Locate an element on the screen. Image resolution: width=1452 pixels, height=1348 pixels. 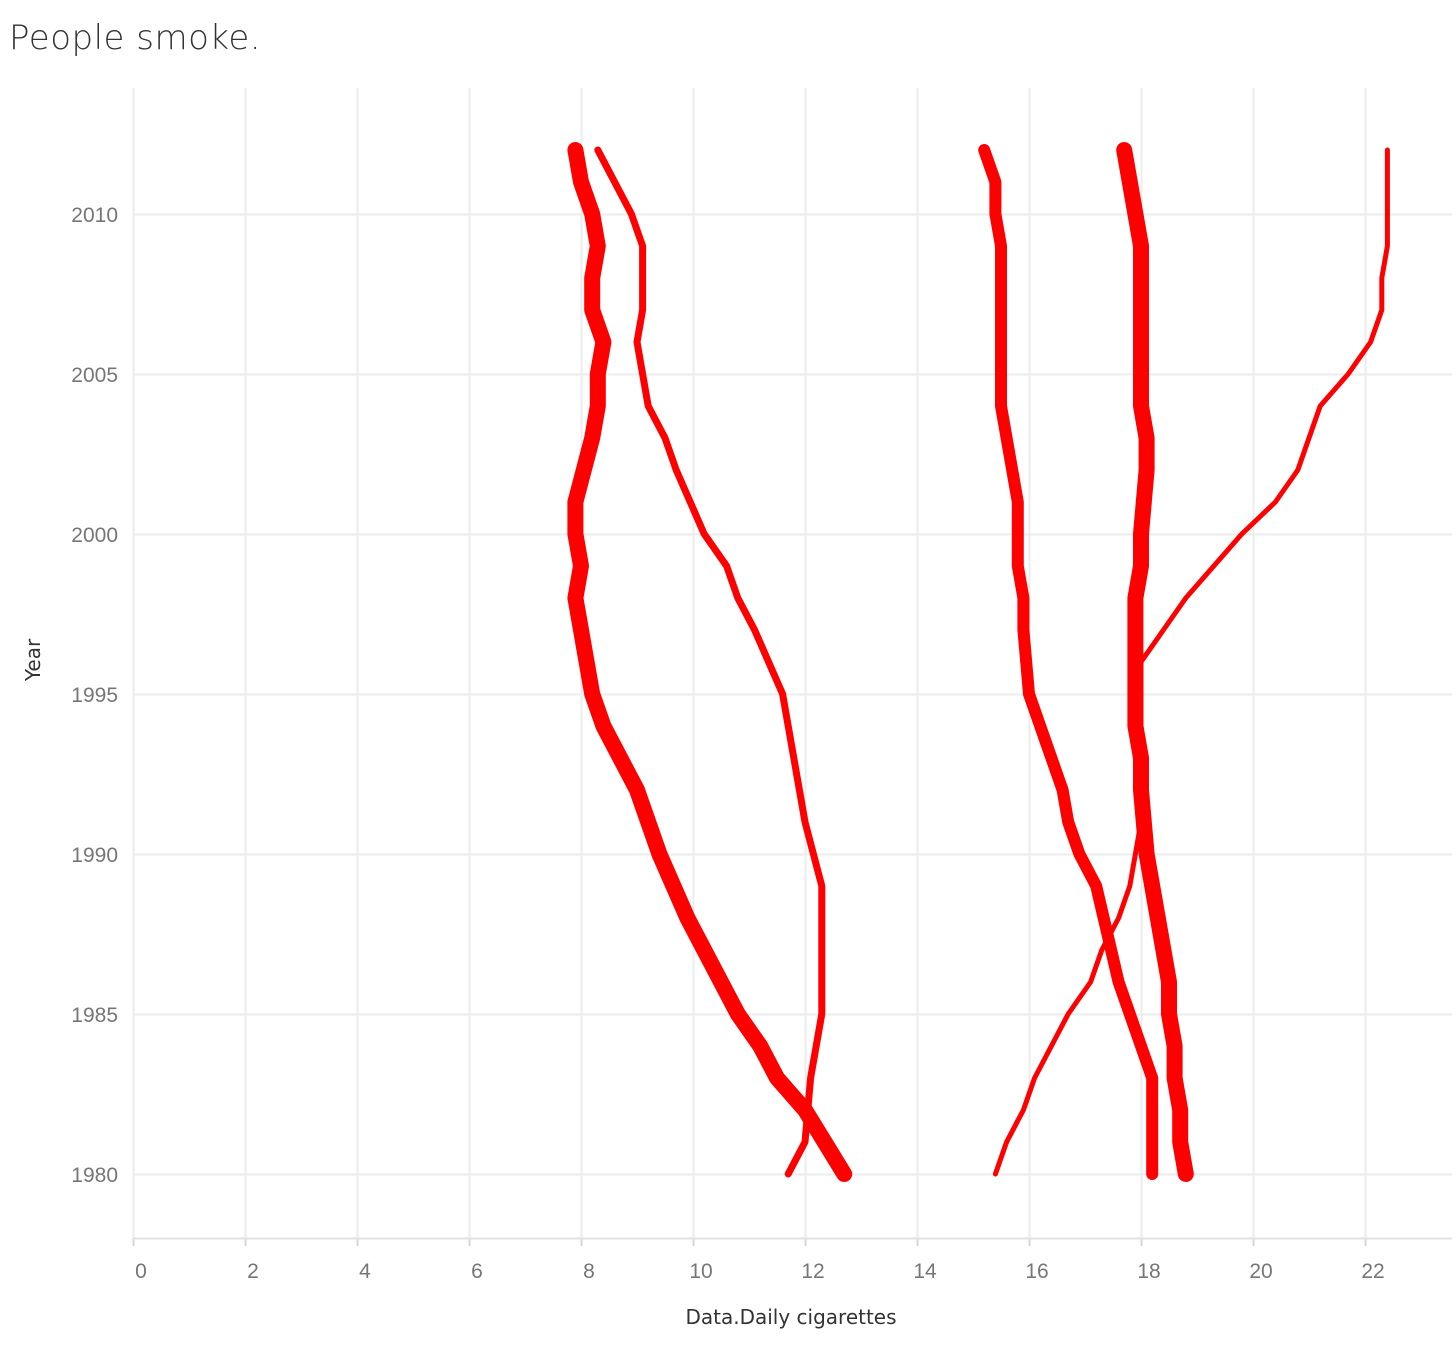
y-axis-title: Year is located at coordinates (33, 660).